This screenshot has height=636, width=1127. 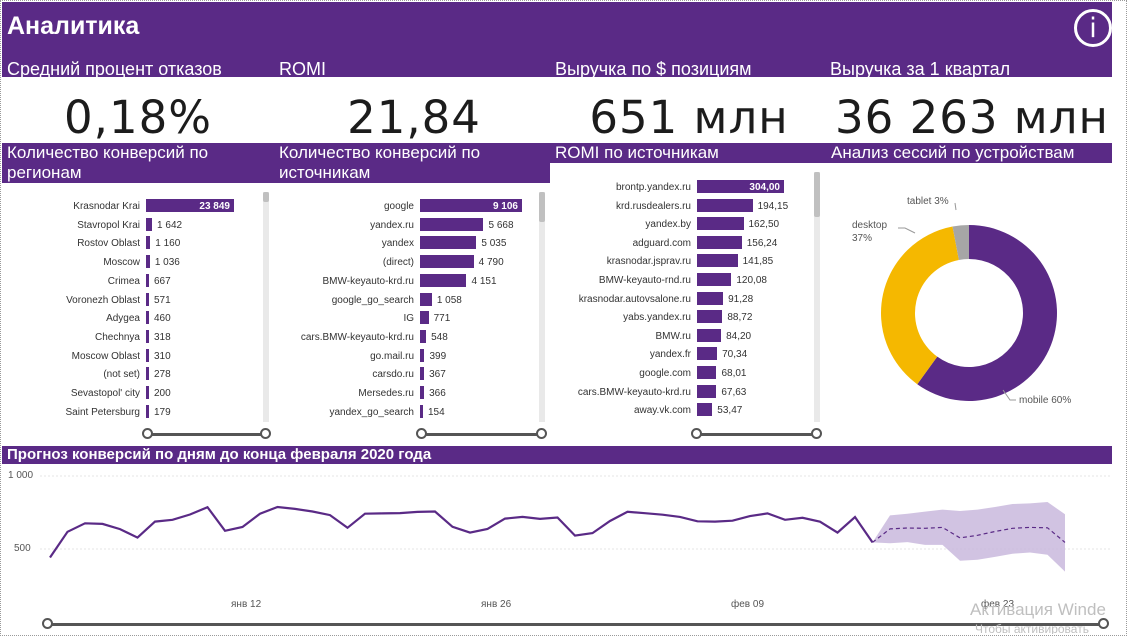 What do you see at coordinates (461, 532) in the screenshot?
I see `actual-conversions-line` at bounding box center [461, 532].